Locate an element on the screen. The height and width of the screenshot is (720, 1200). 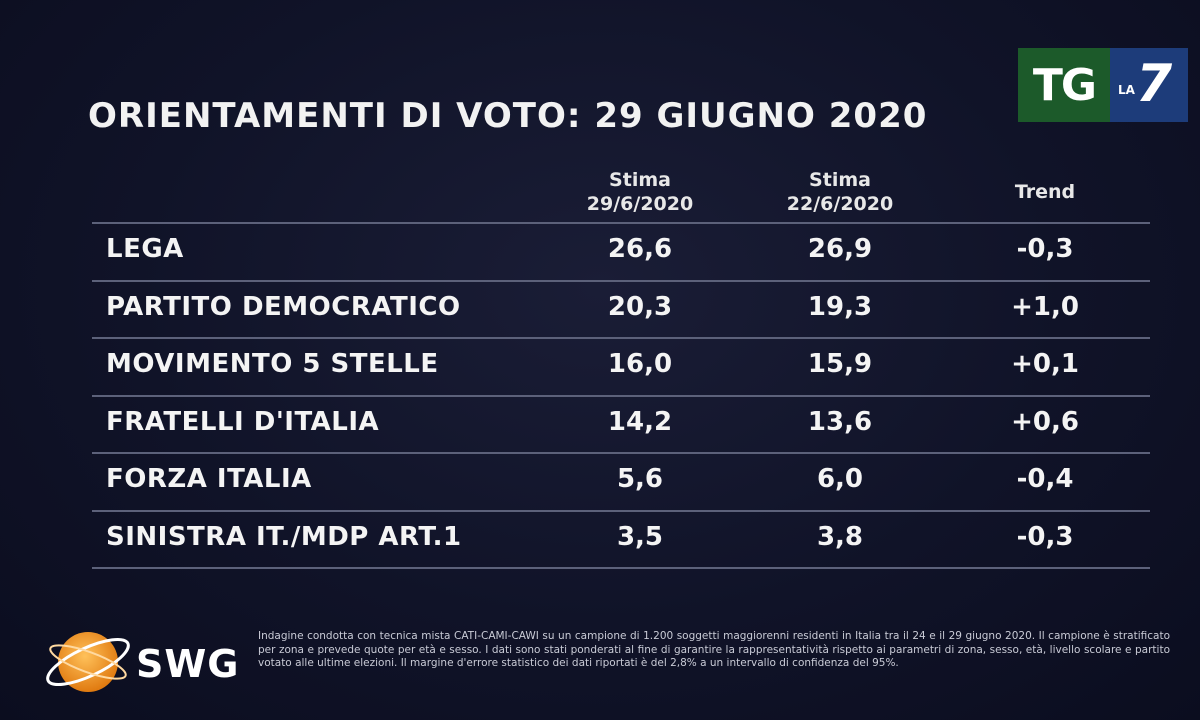
stima-29-6-value: 5,6 is located at coordinates (640, 479).